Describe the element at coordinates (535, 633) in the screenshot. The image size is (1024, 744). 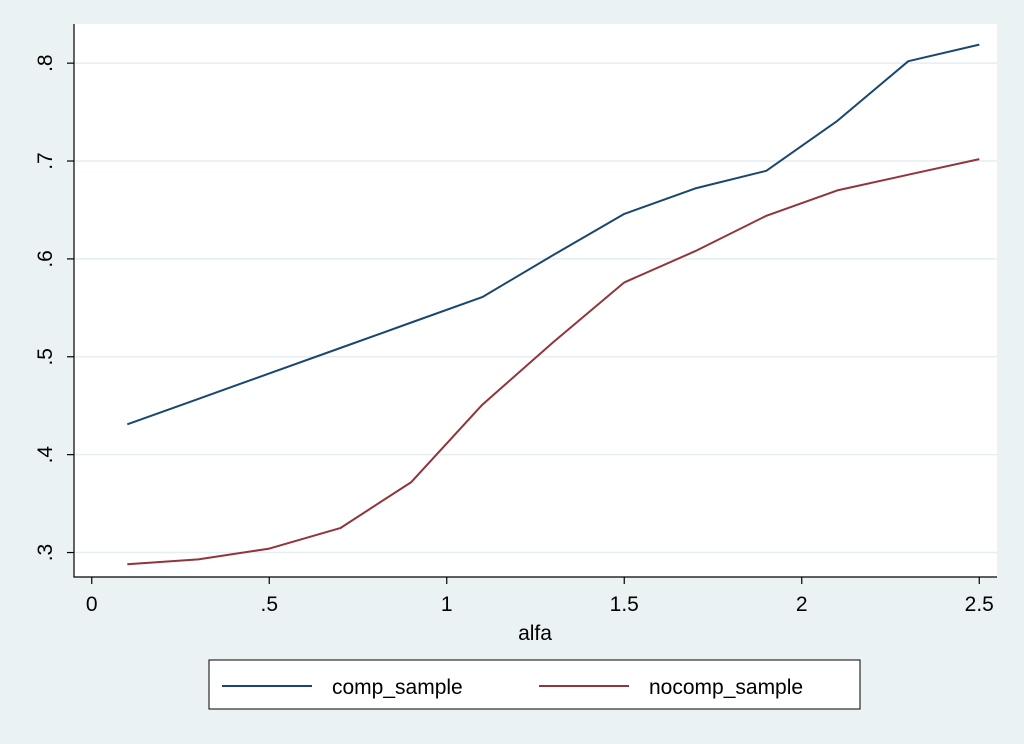
I see `x-axis-label: alfa` at that location.